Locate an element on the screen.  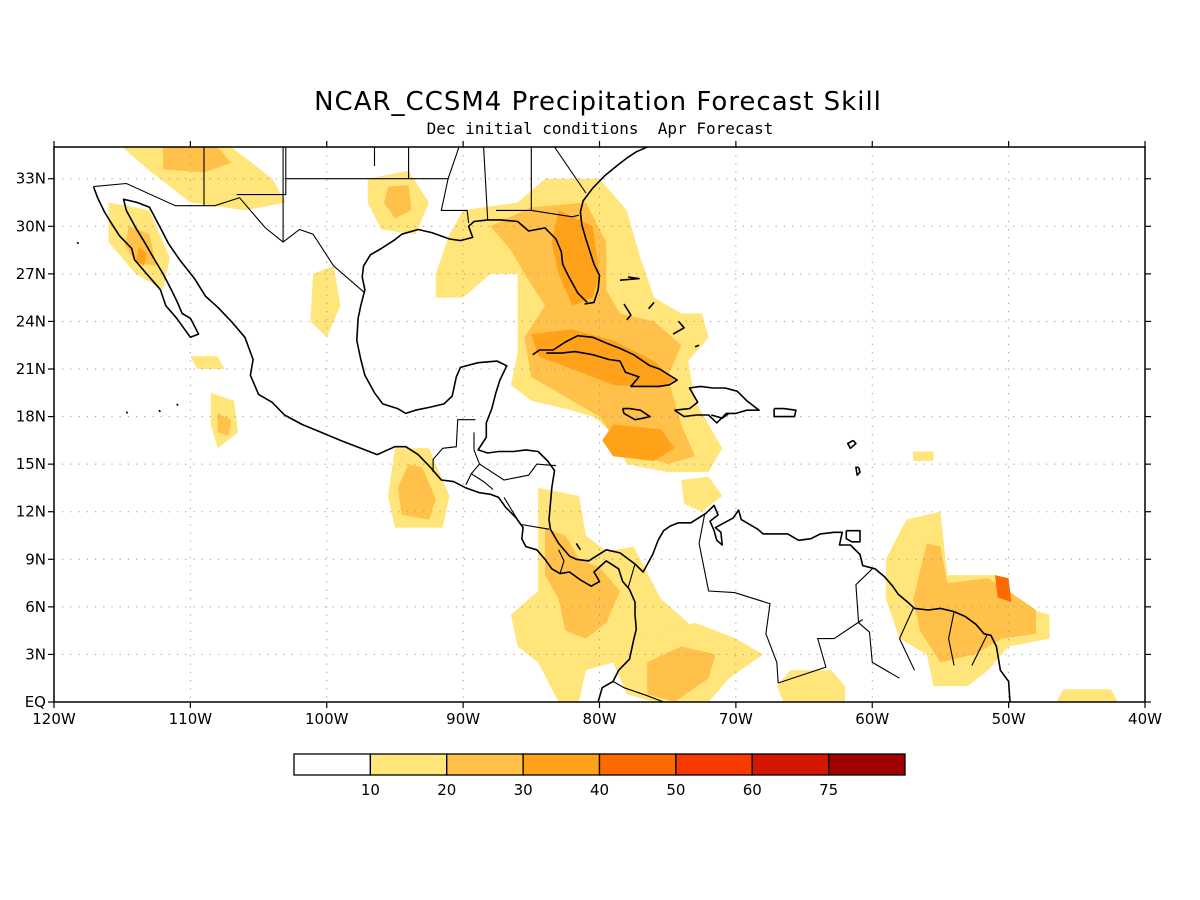
legend-label: 10 is located at coordinates (370, 790).